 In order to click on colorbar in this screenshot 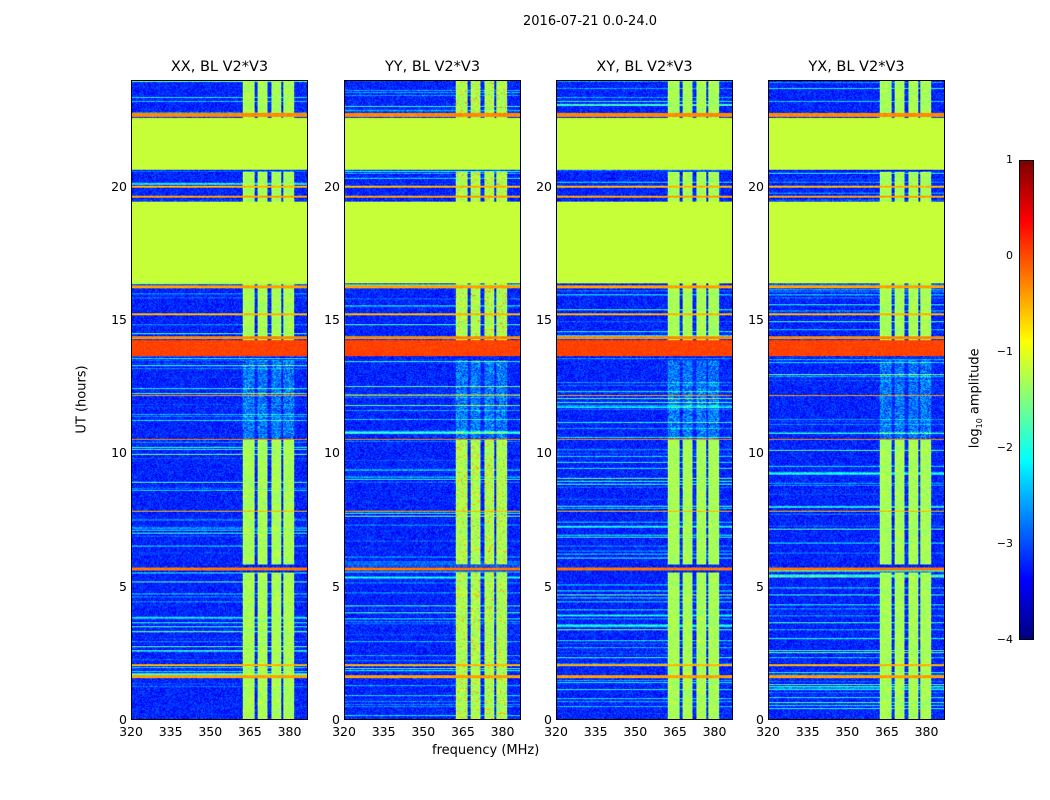, I will do `click(1026, 400)`.